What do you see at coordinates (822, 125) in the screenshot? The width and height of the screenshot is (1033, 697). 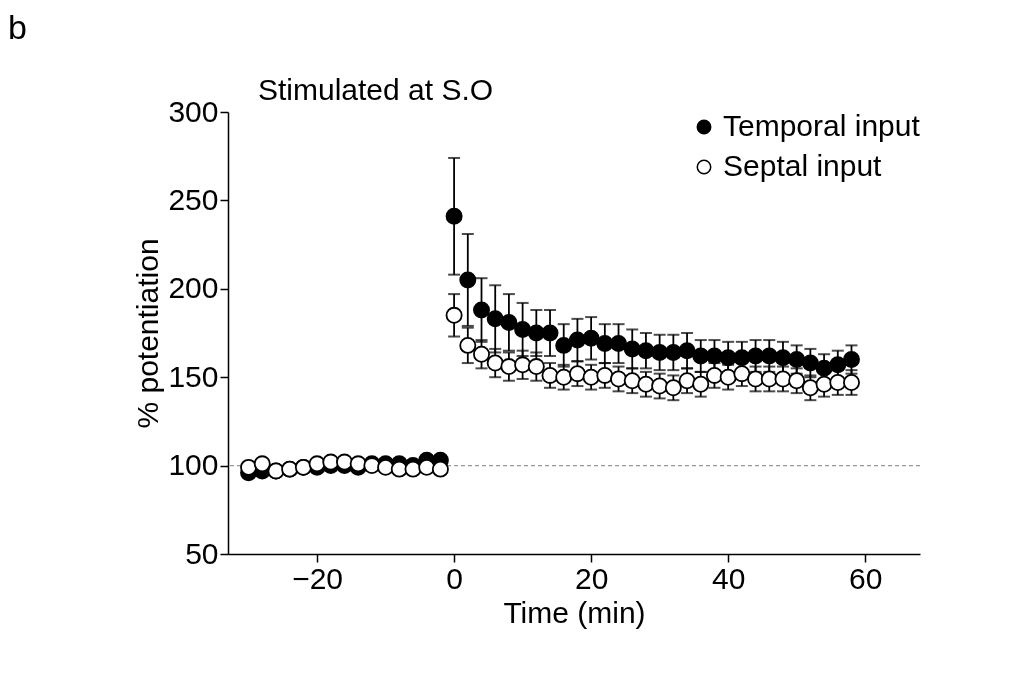 I see `legend-label: Temporal input` at bounding box center [822, 125].